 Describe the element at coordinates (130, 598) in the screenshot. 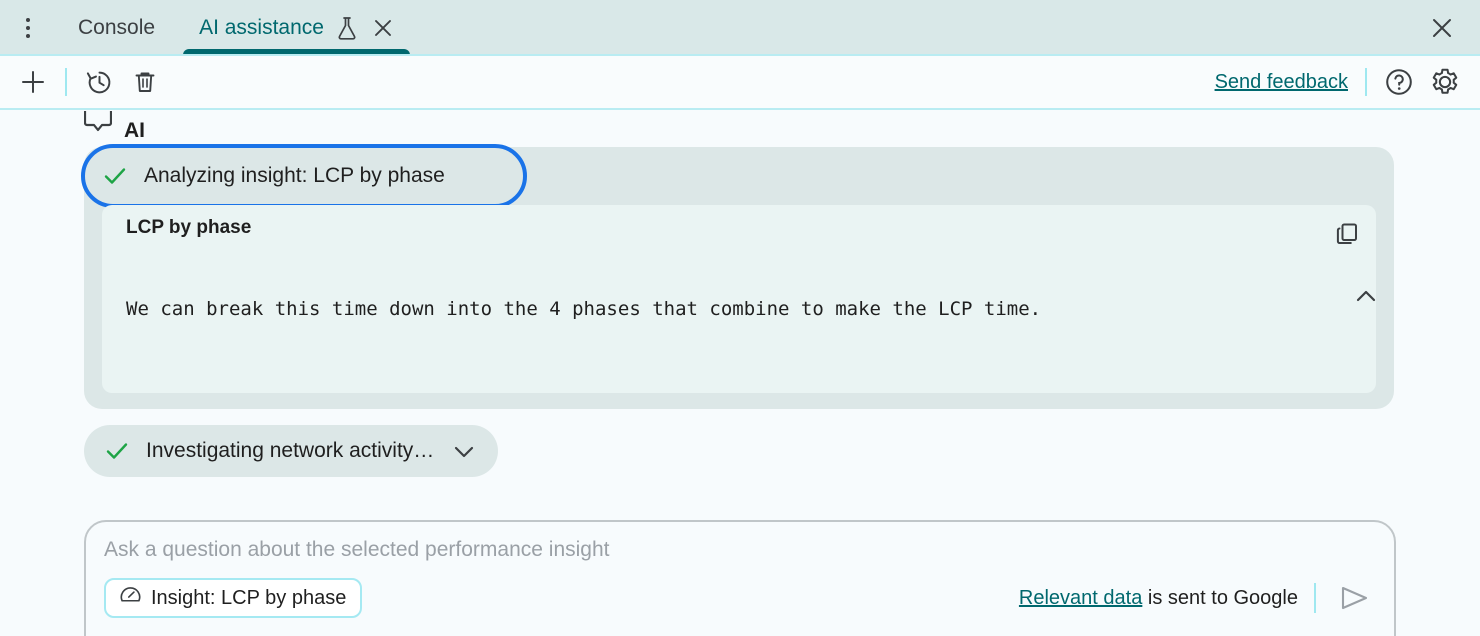

I see `performance-insight-icon` at that location.